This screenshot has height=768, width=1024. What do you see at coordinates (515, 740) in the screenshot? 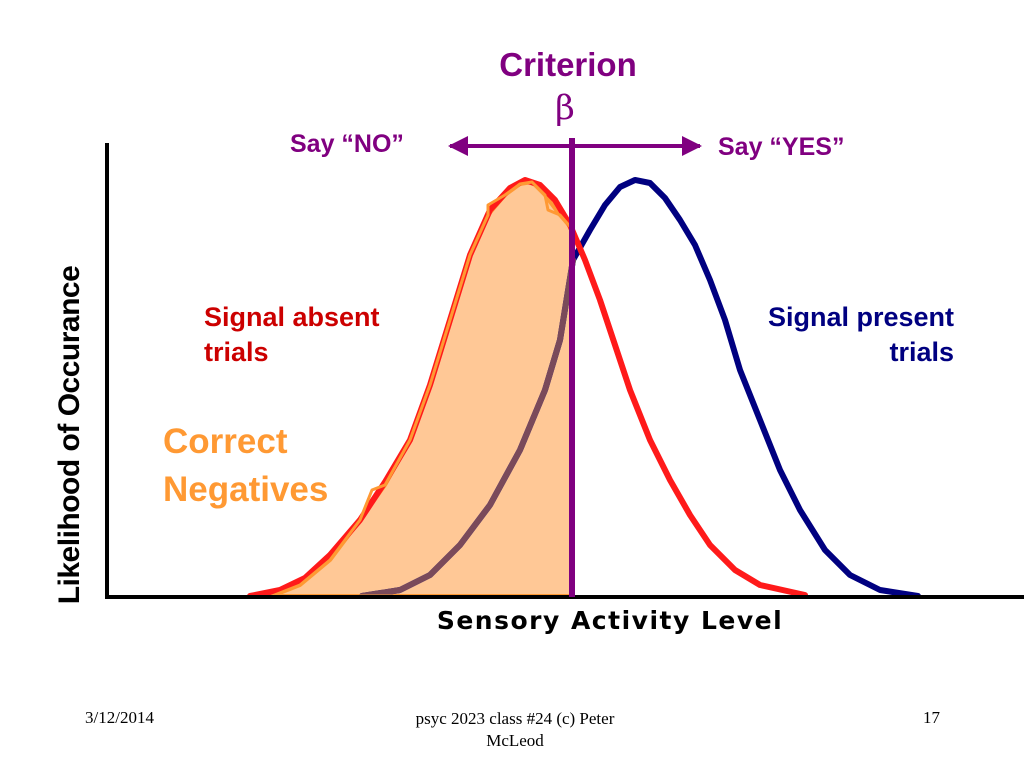
I see `footer-credit-line2: McLeod` at bounding box center [515, 740].